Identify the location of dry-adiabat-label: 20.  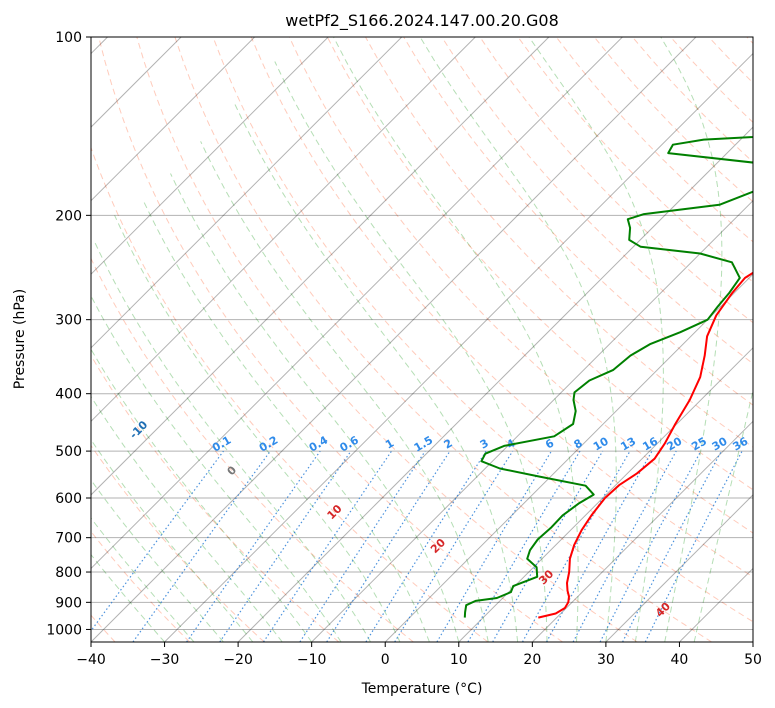
(438, 546).